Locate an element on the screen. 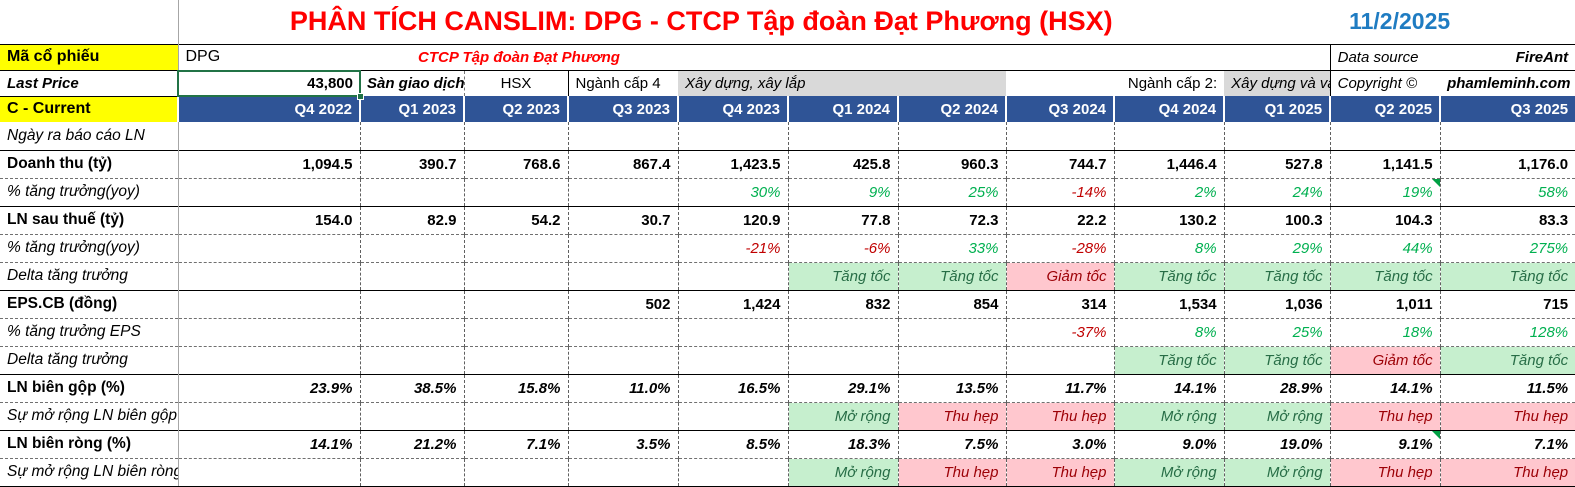 The image size is (1575, 487). data-cell: 11.0% is located at coordinates (623, 387).